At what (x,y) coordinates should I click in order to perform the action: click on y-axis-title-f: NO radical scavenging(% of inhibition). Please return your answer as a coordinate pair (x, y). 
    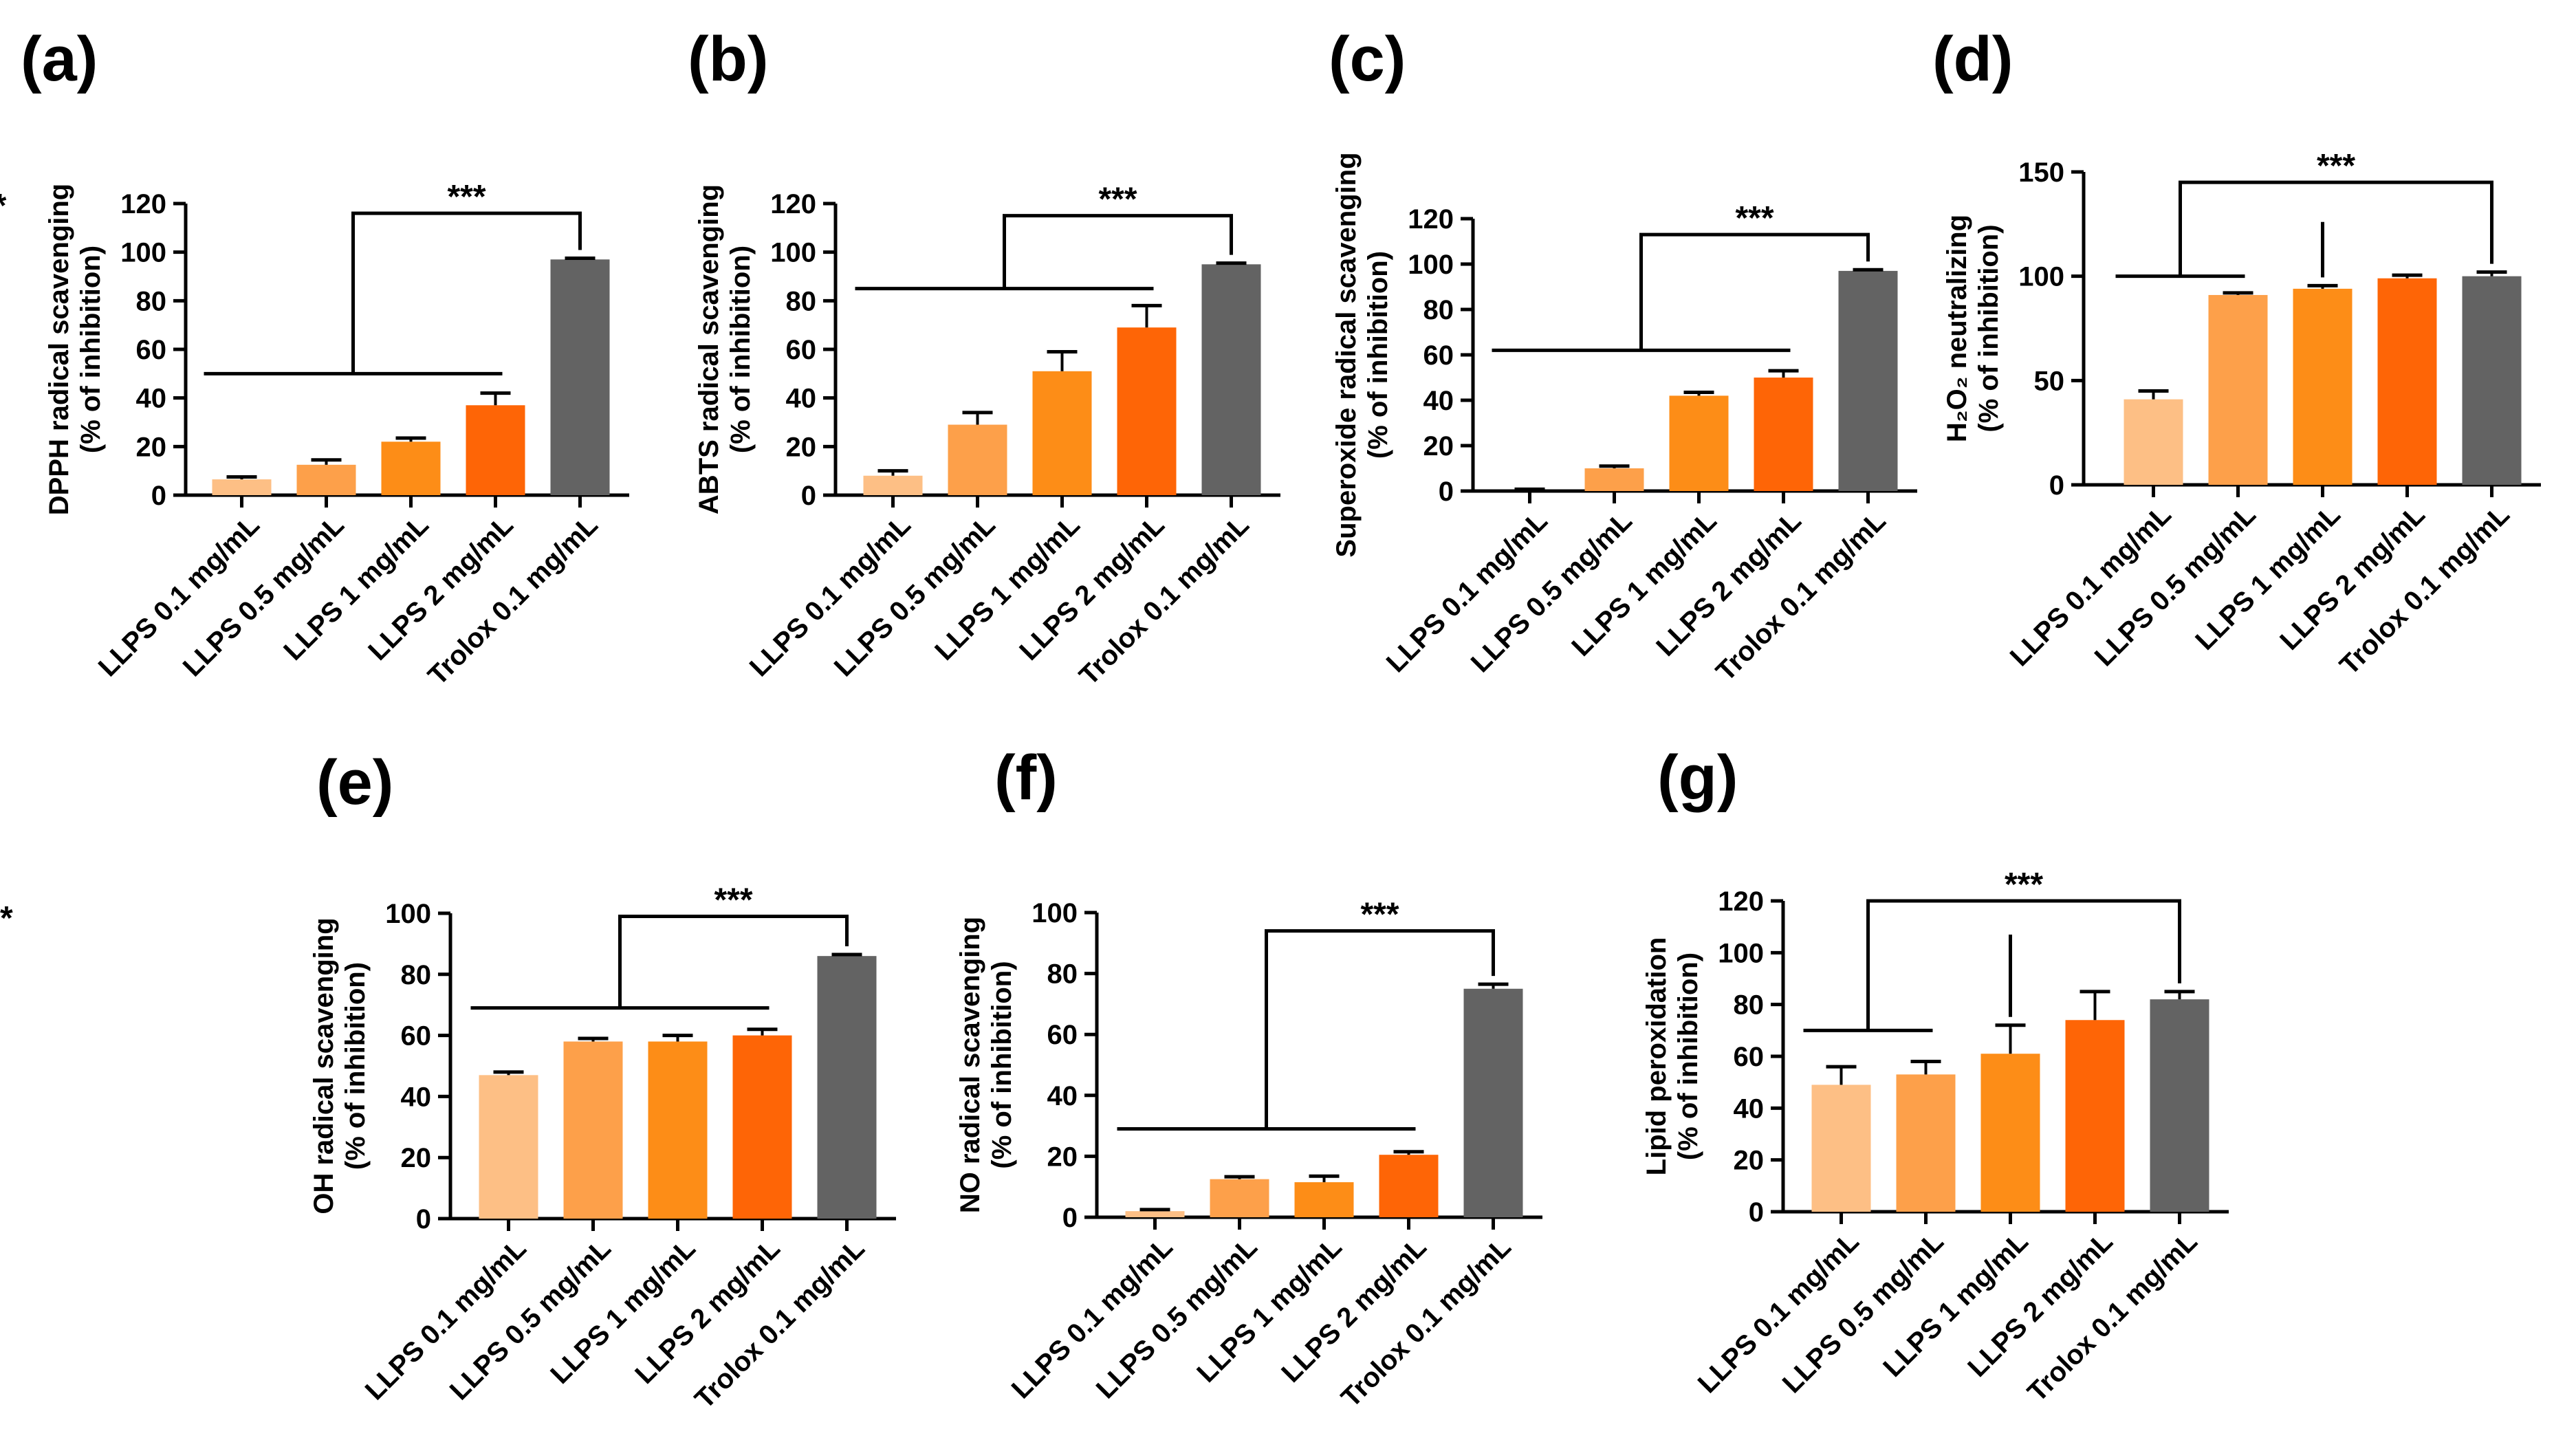
    Looking at the image, I should click on (986, 1065).